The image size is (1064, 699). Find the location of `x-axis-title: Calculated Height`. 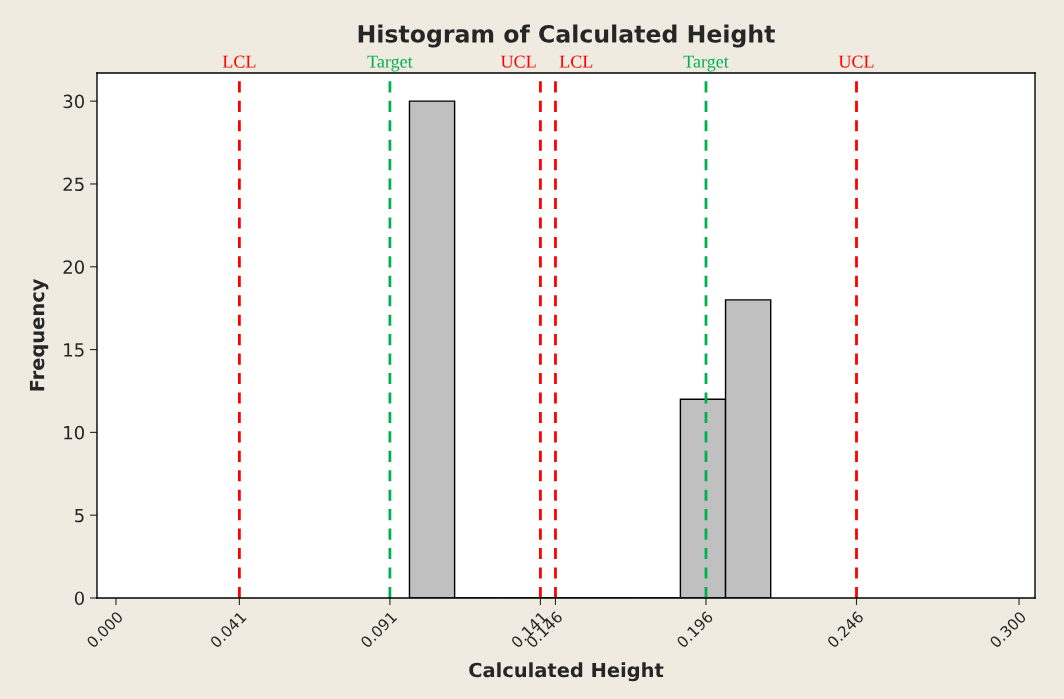

x-axis-title: Calculated Height is located at coordinates (566, 672).